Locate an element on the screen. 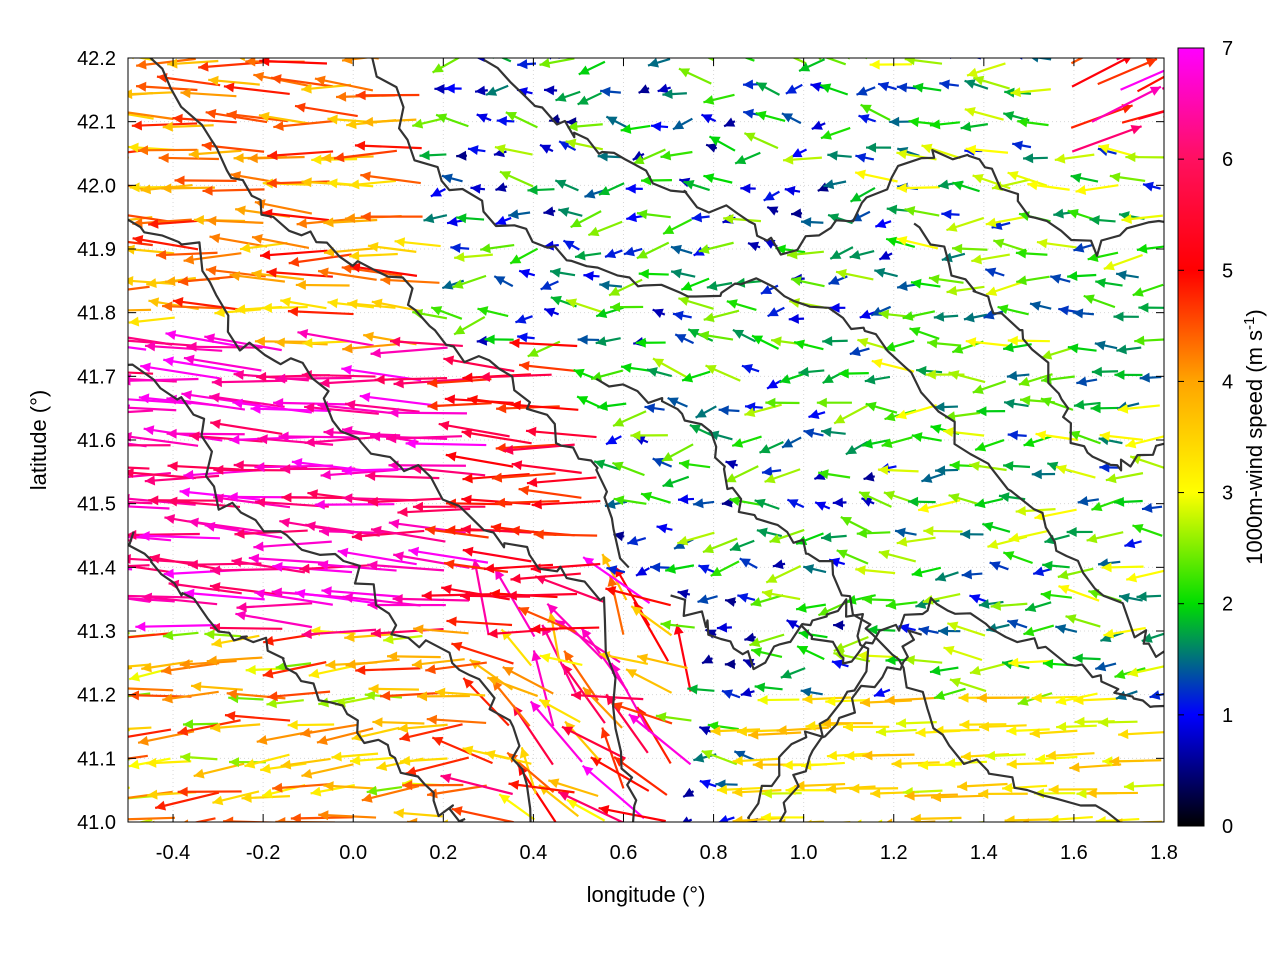  x-tick-label: 0.2 is located at coordinates (443, 853).